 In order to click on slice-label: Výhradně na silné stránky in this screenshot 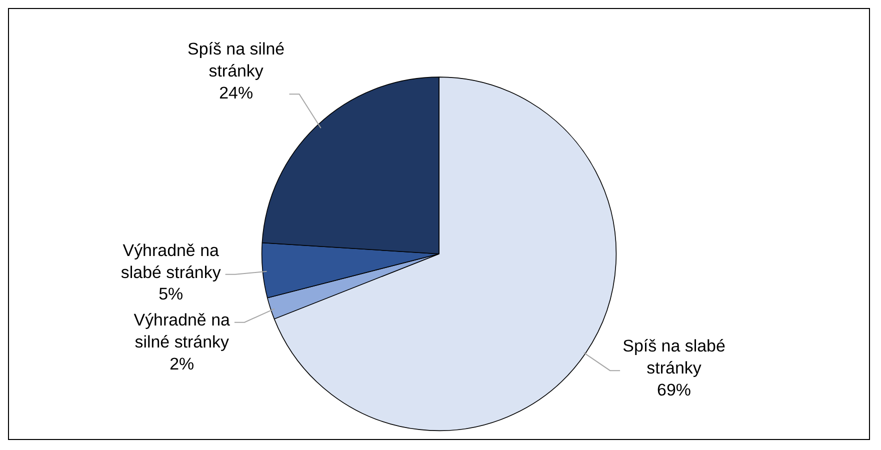, I will do `click(182, 331)`.